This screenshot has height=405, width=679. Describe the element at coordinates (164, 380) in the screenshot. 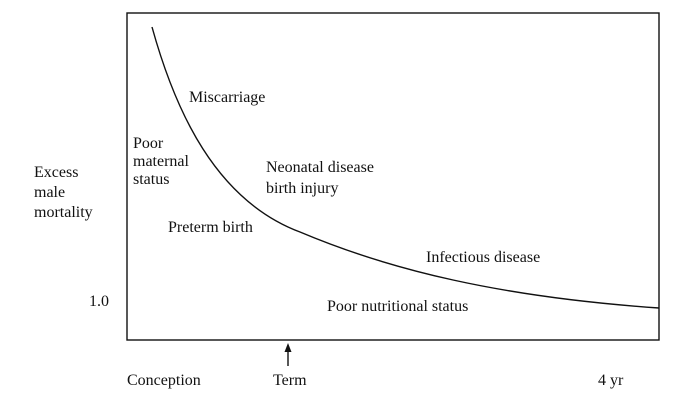

I see `x-tick-conception: Conception` at that location.